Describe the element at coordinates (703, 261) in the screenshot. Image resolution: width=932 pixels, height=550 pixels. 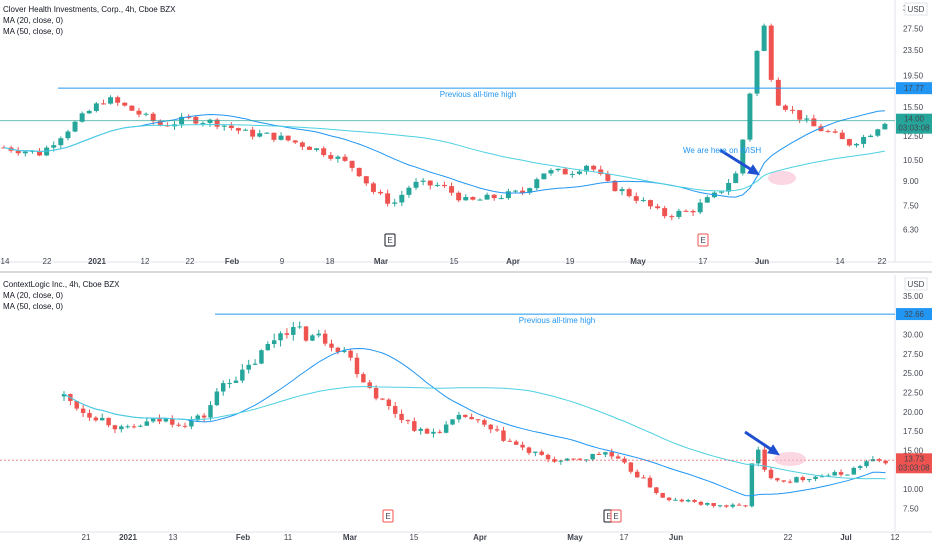
I see `x-tick-label: 17` at that location.